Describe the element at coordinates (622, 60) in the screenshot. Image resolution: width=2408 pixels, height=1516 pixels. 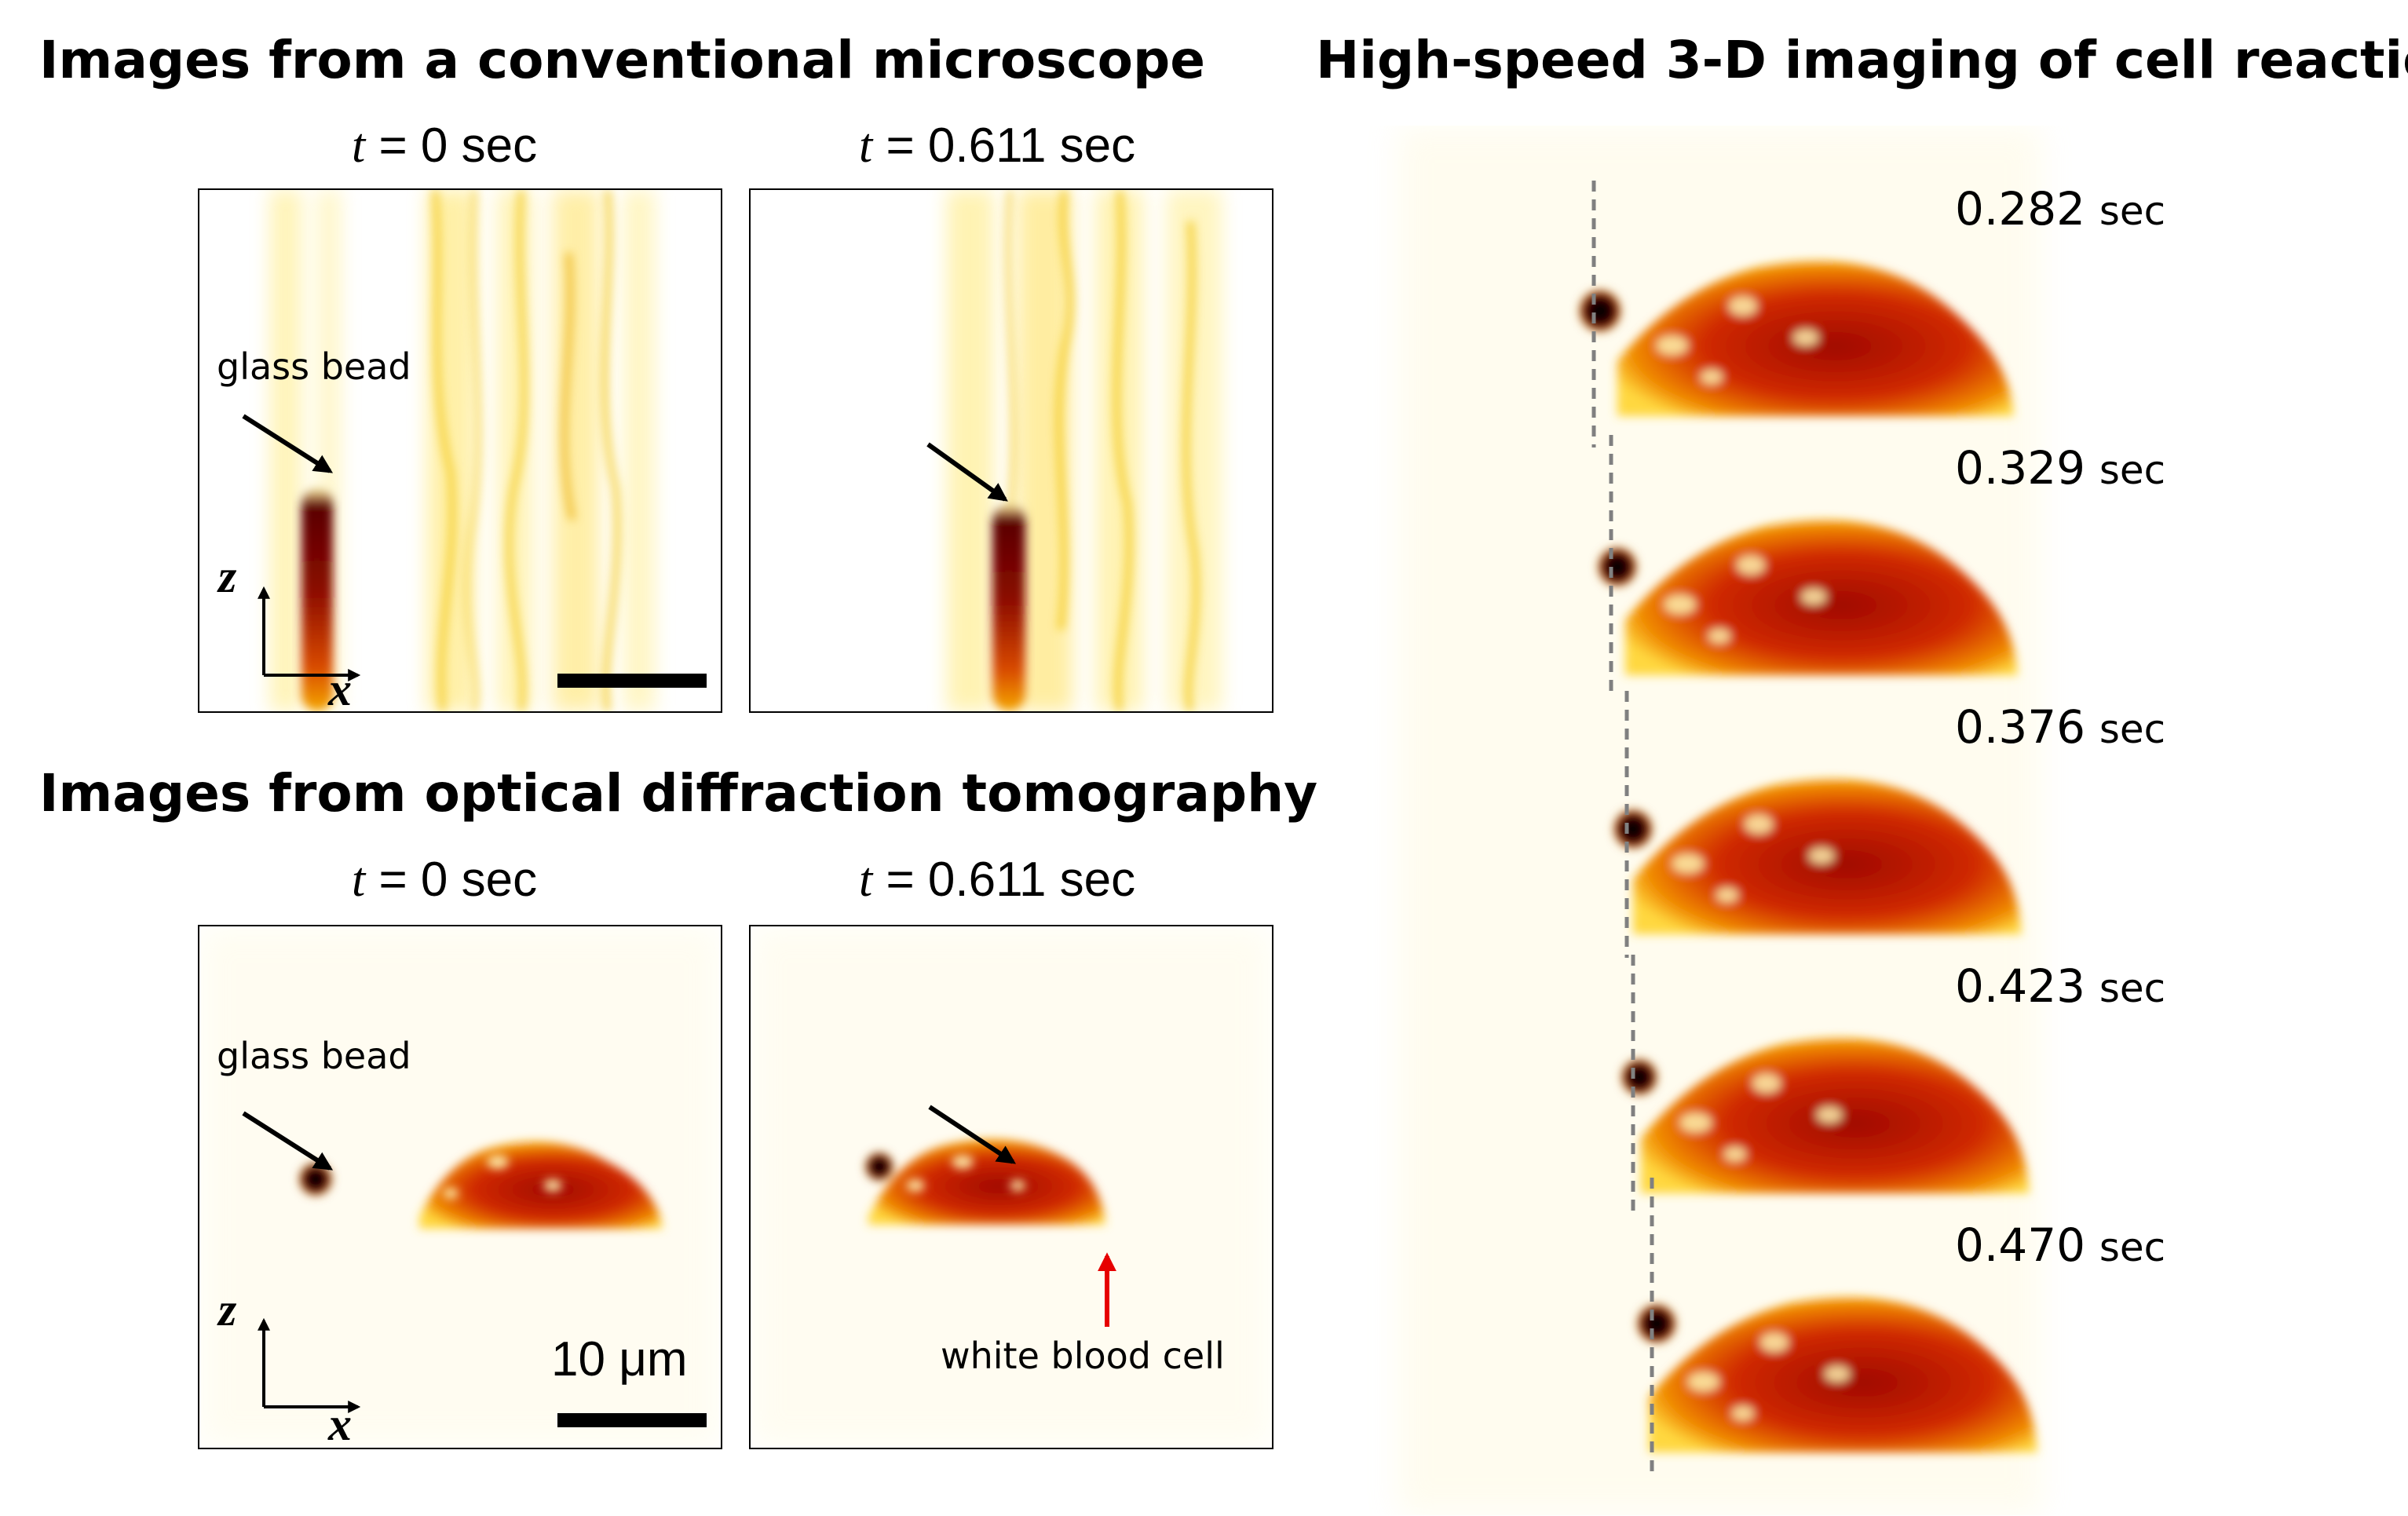
I see `conventional-title: Images from a conventional microscope` at that location.